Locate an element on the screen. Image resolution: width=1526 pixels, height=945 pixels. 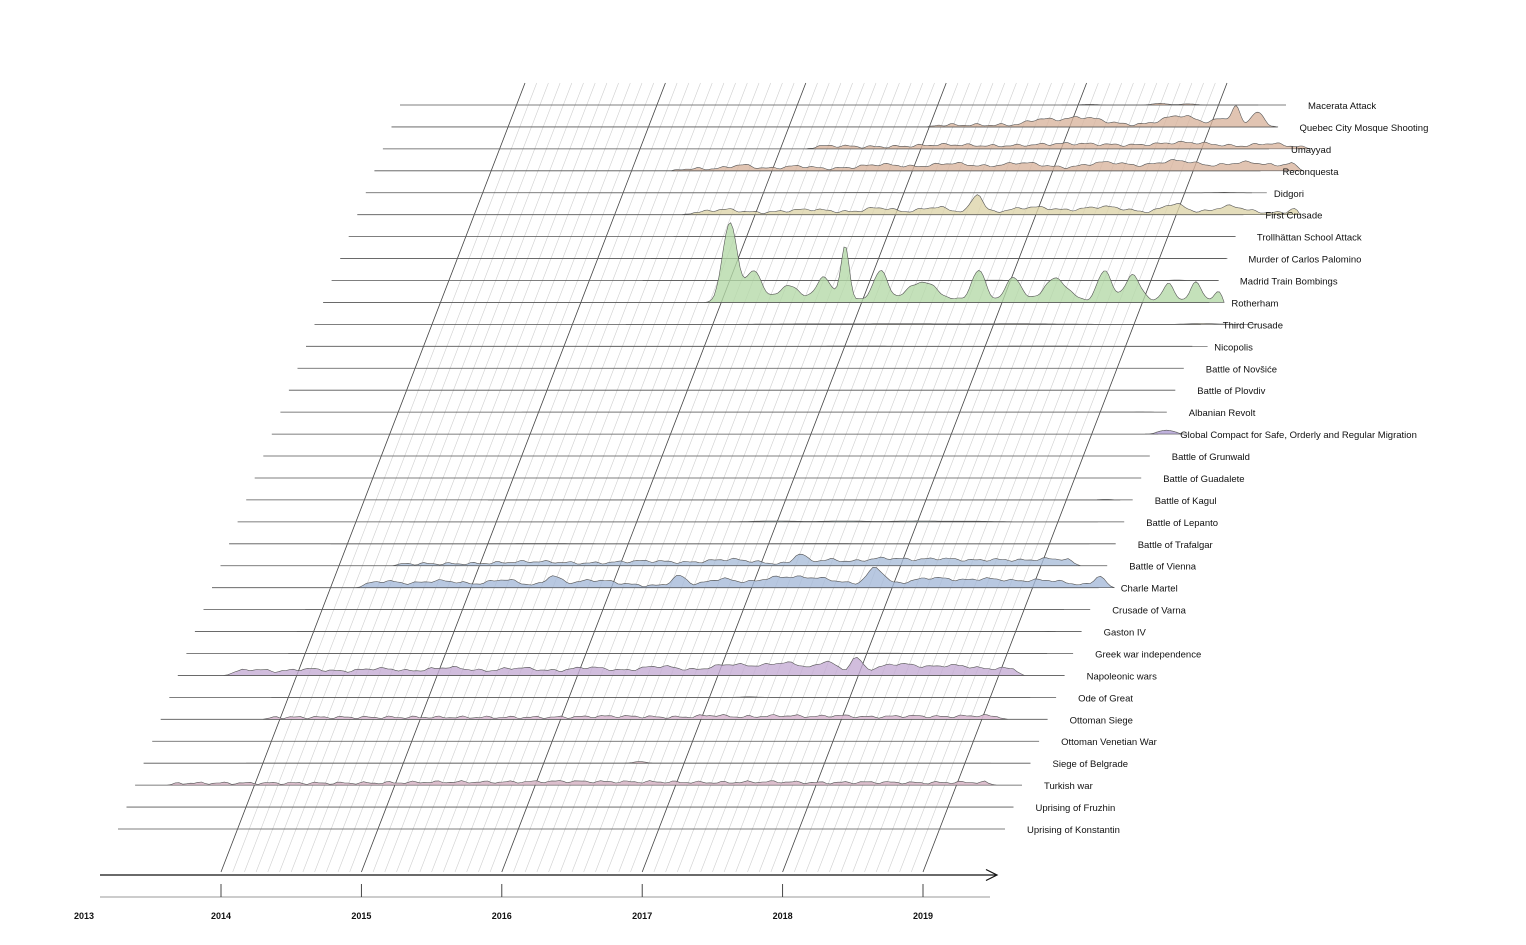
row-label: Turkish war is located at coordinates (1068, 786).